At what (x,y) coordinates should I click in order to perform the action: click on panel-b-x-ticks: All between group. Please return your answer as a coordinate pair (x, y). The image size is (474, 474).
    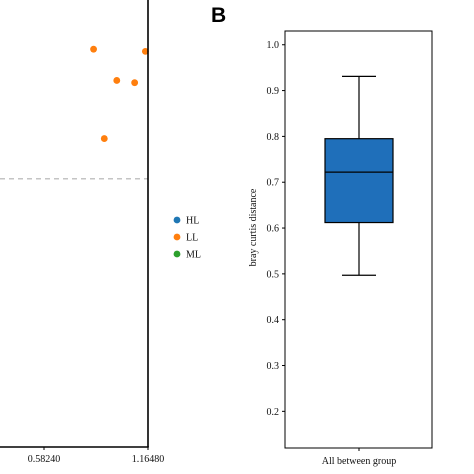
    Looking at the image, I should click on (359, 457).